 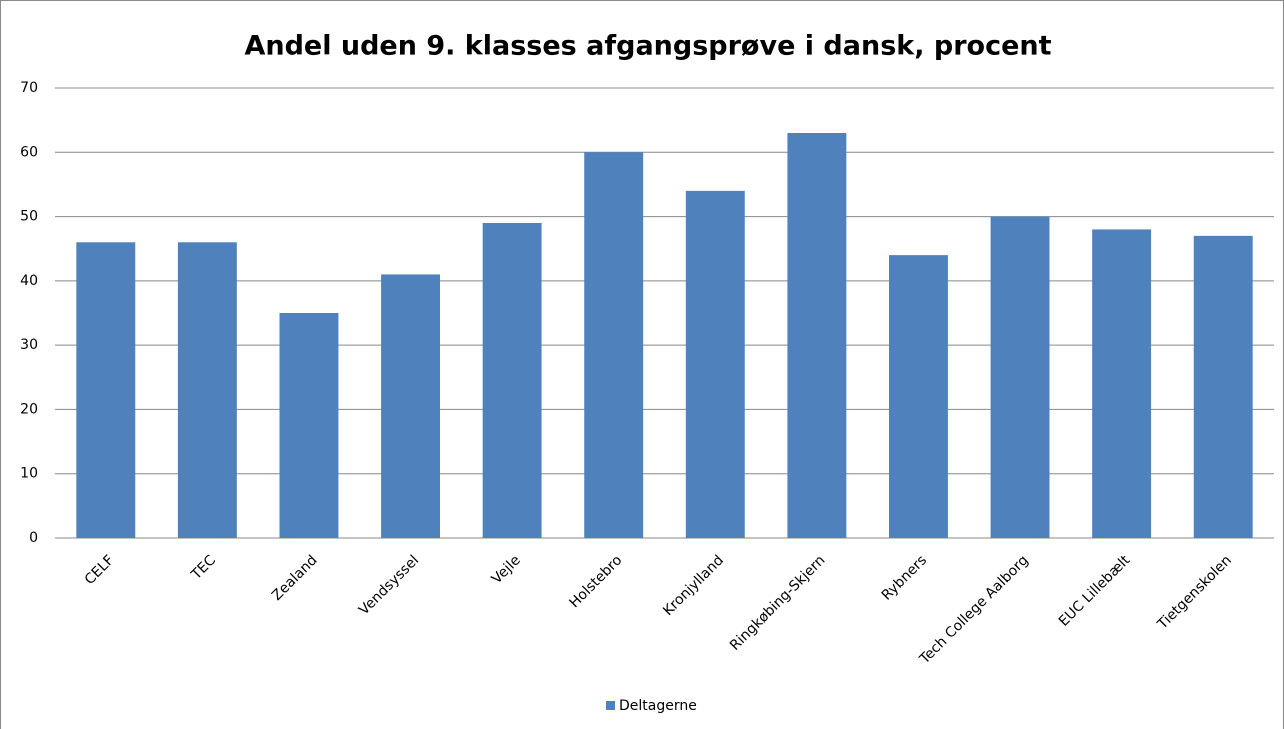 I want to click on legend-label: Deltagerne, so click(x=658, y=706).